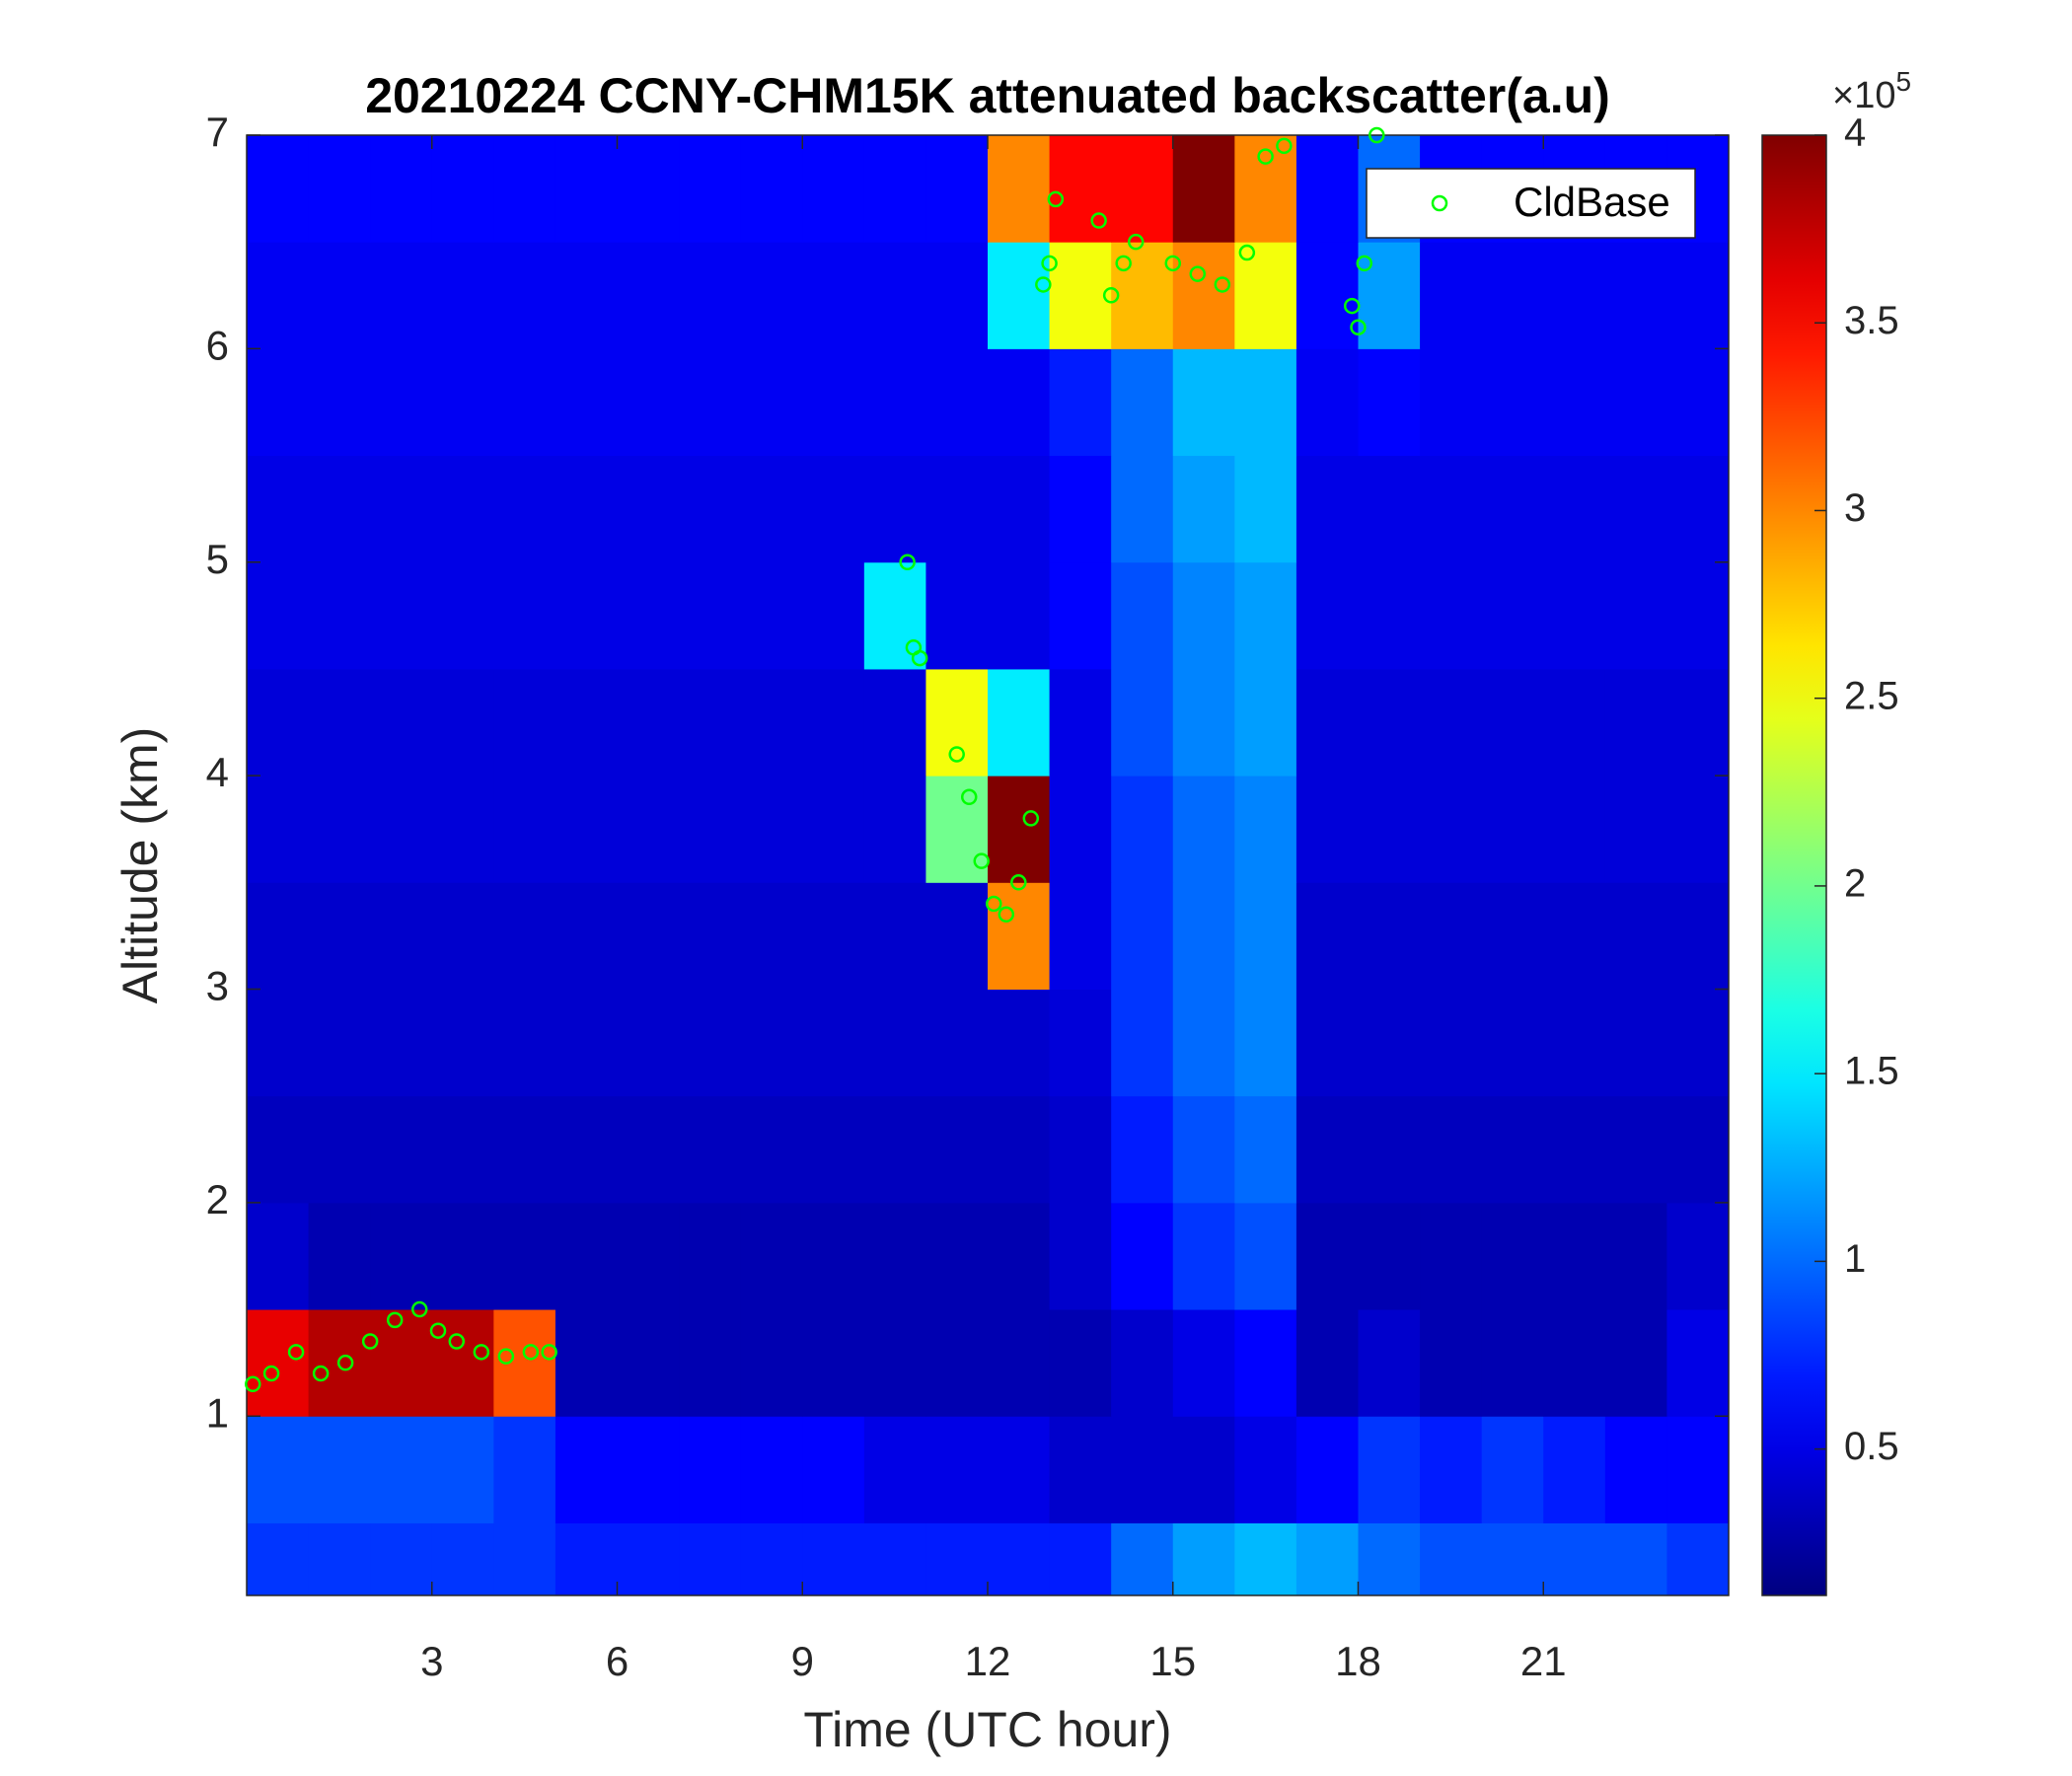 The image size is (2072, 1776). What do you see at coordinates (1855, 1259) in the screenshot?
I see `colorbar-tick-label: 1` at bounding box center [1855, 1259].